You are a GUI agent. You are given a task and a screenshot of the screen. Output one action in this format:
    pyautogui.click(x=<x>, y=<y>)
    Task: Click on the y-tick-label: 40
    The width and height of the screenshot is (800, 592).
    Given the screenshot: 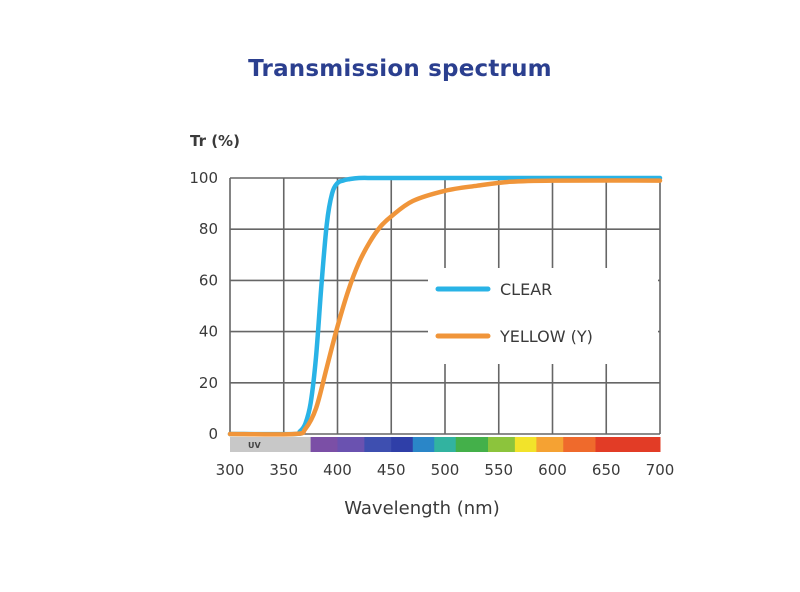 What is the action you would take?
    pyautogui.click(x=208, y=332)
    